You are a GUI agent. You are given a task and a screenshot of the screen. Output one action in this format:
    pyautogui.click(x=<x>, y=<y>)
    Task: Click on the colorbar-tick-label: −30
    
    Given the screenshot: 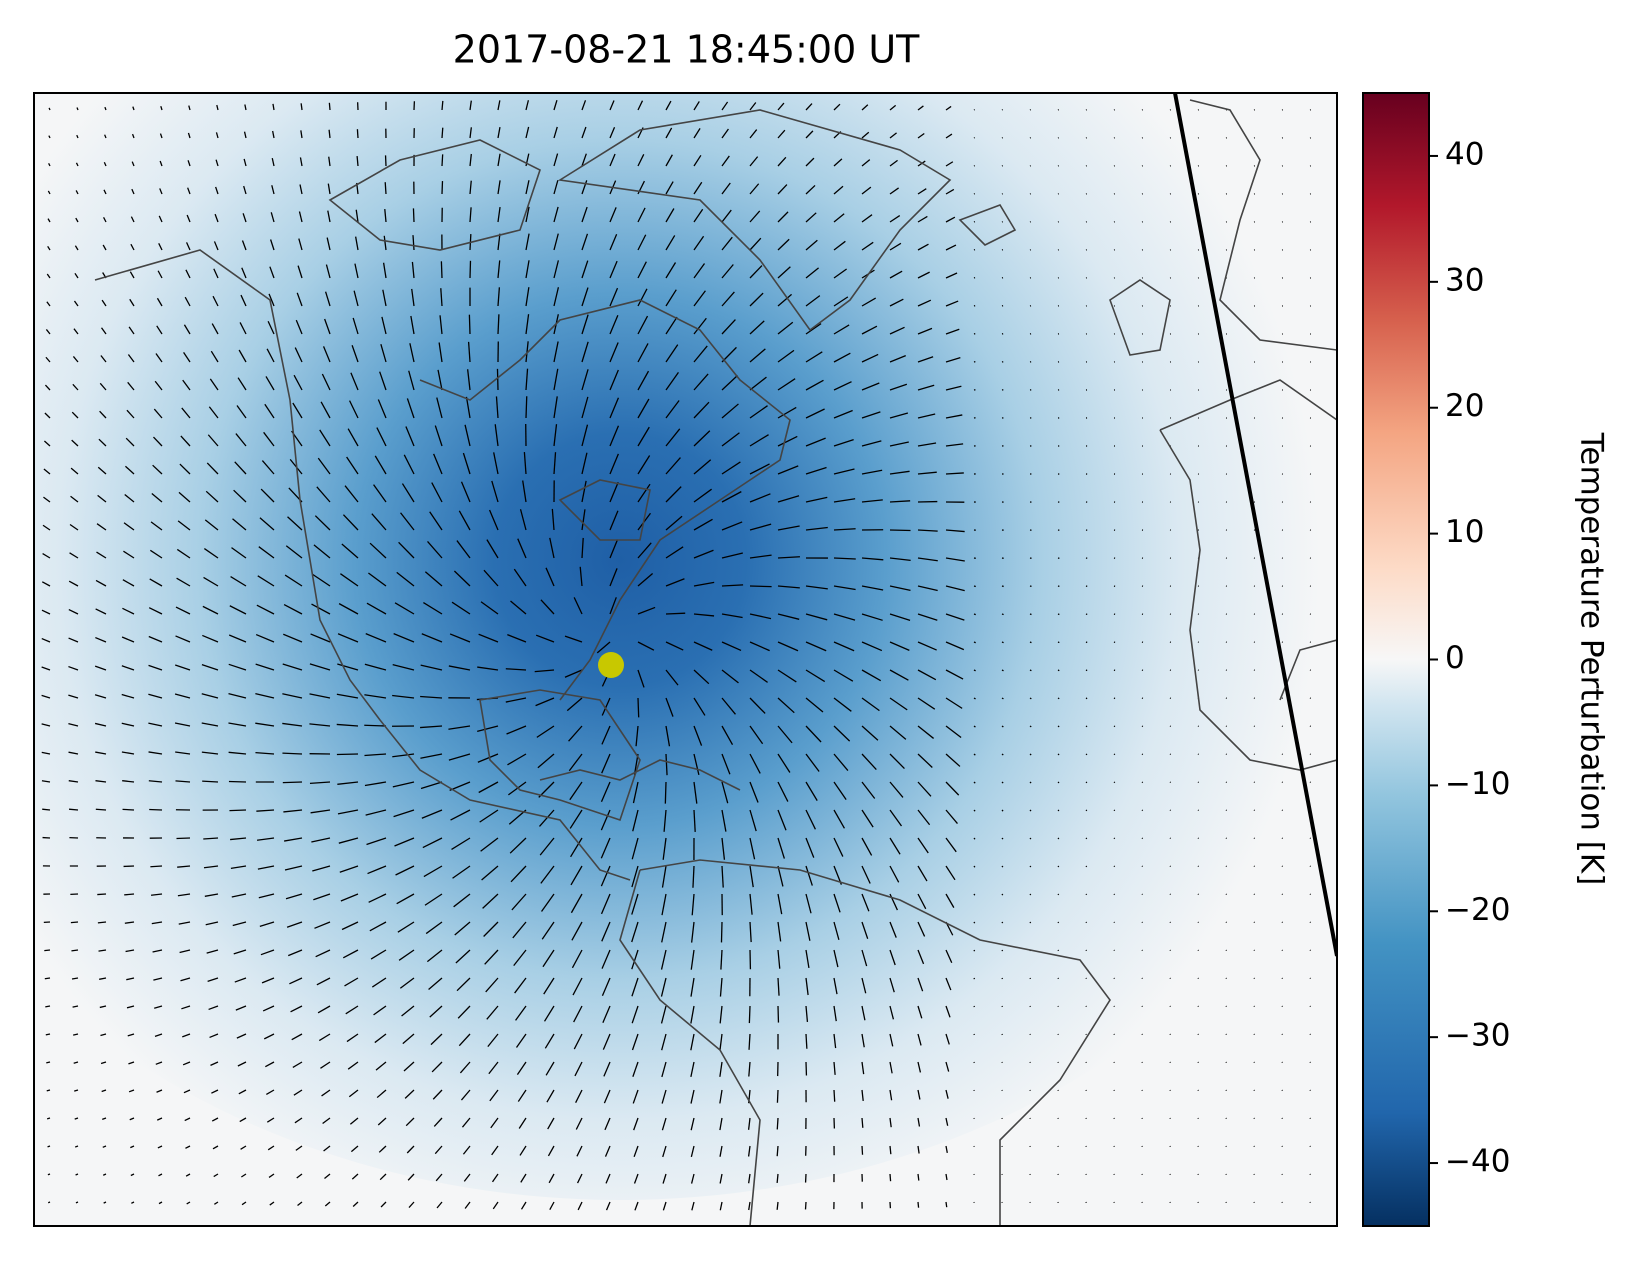 What is the action you would take?
    pyautogui.click(x=1477, y=1036)
    